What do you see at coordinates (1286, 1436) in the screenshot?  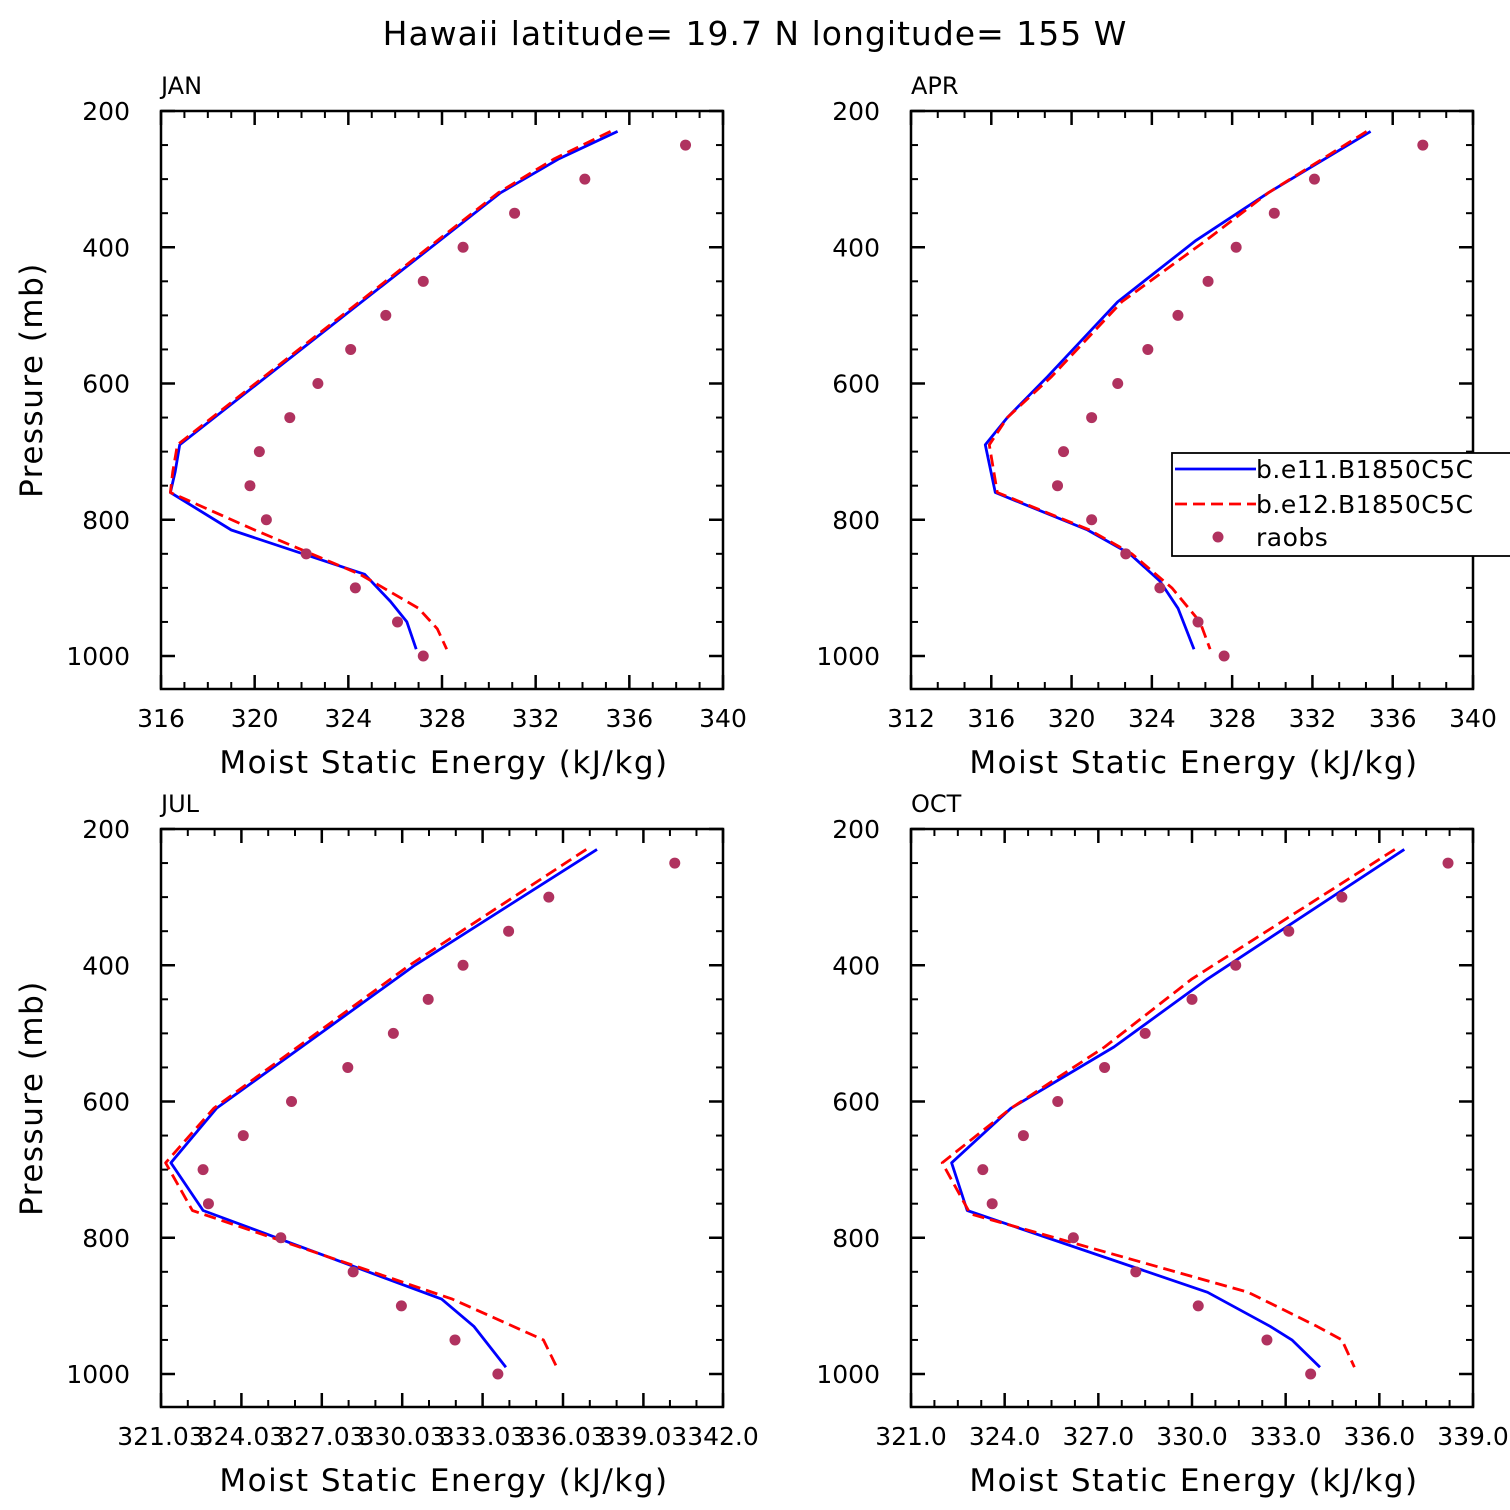 I see `x-tick-label: 333.0` at bounding box center [1286, 1436].